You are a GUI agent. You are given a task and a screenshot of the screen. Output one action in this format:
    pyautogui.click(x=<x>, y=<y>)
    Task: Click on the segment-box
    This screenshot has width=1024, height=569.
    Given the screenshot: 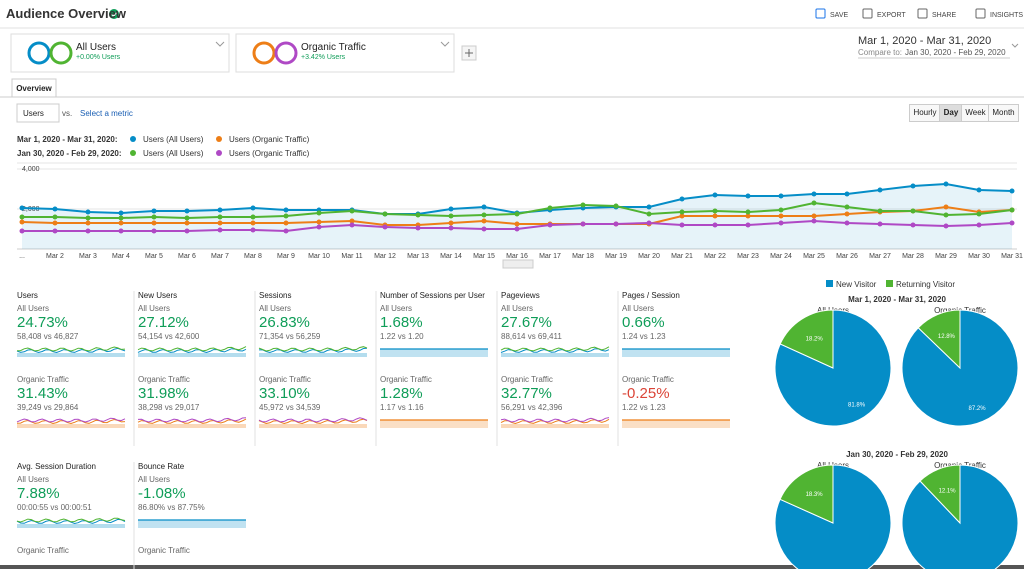 What is the action you would take?
    pyautogui.click(x=345, y=53)
    